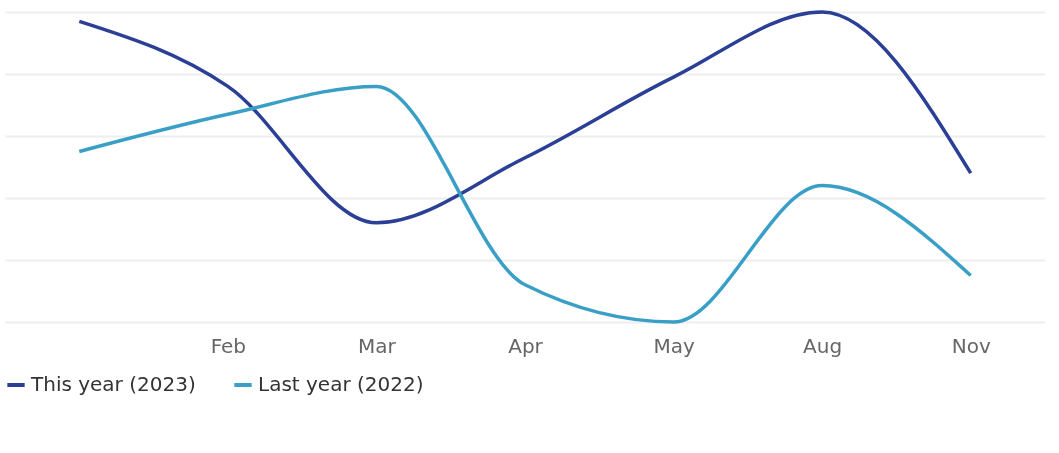 The height and width of the screenshot is (453, 1059). What do you see at coordinates (377, 345) in the screenshot?
I see `x-tick-label: Mar` at bounding box center [377, 345].